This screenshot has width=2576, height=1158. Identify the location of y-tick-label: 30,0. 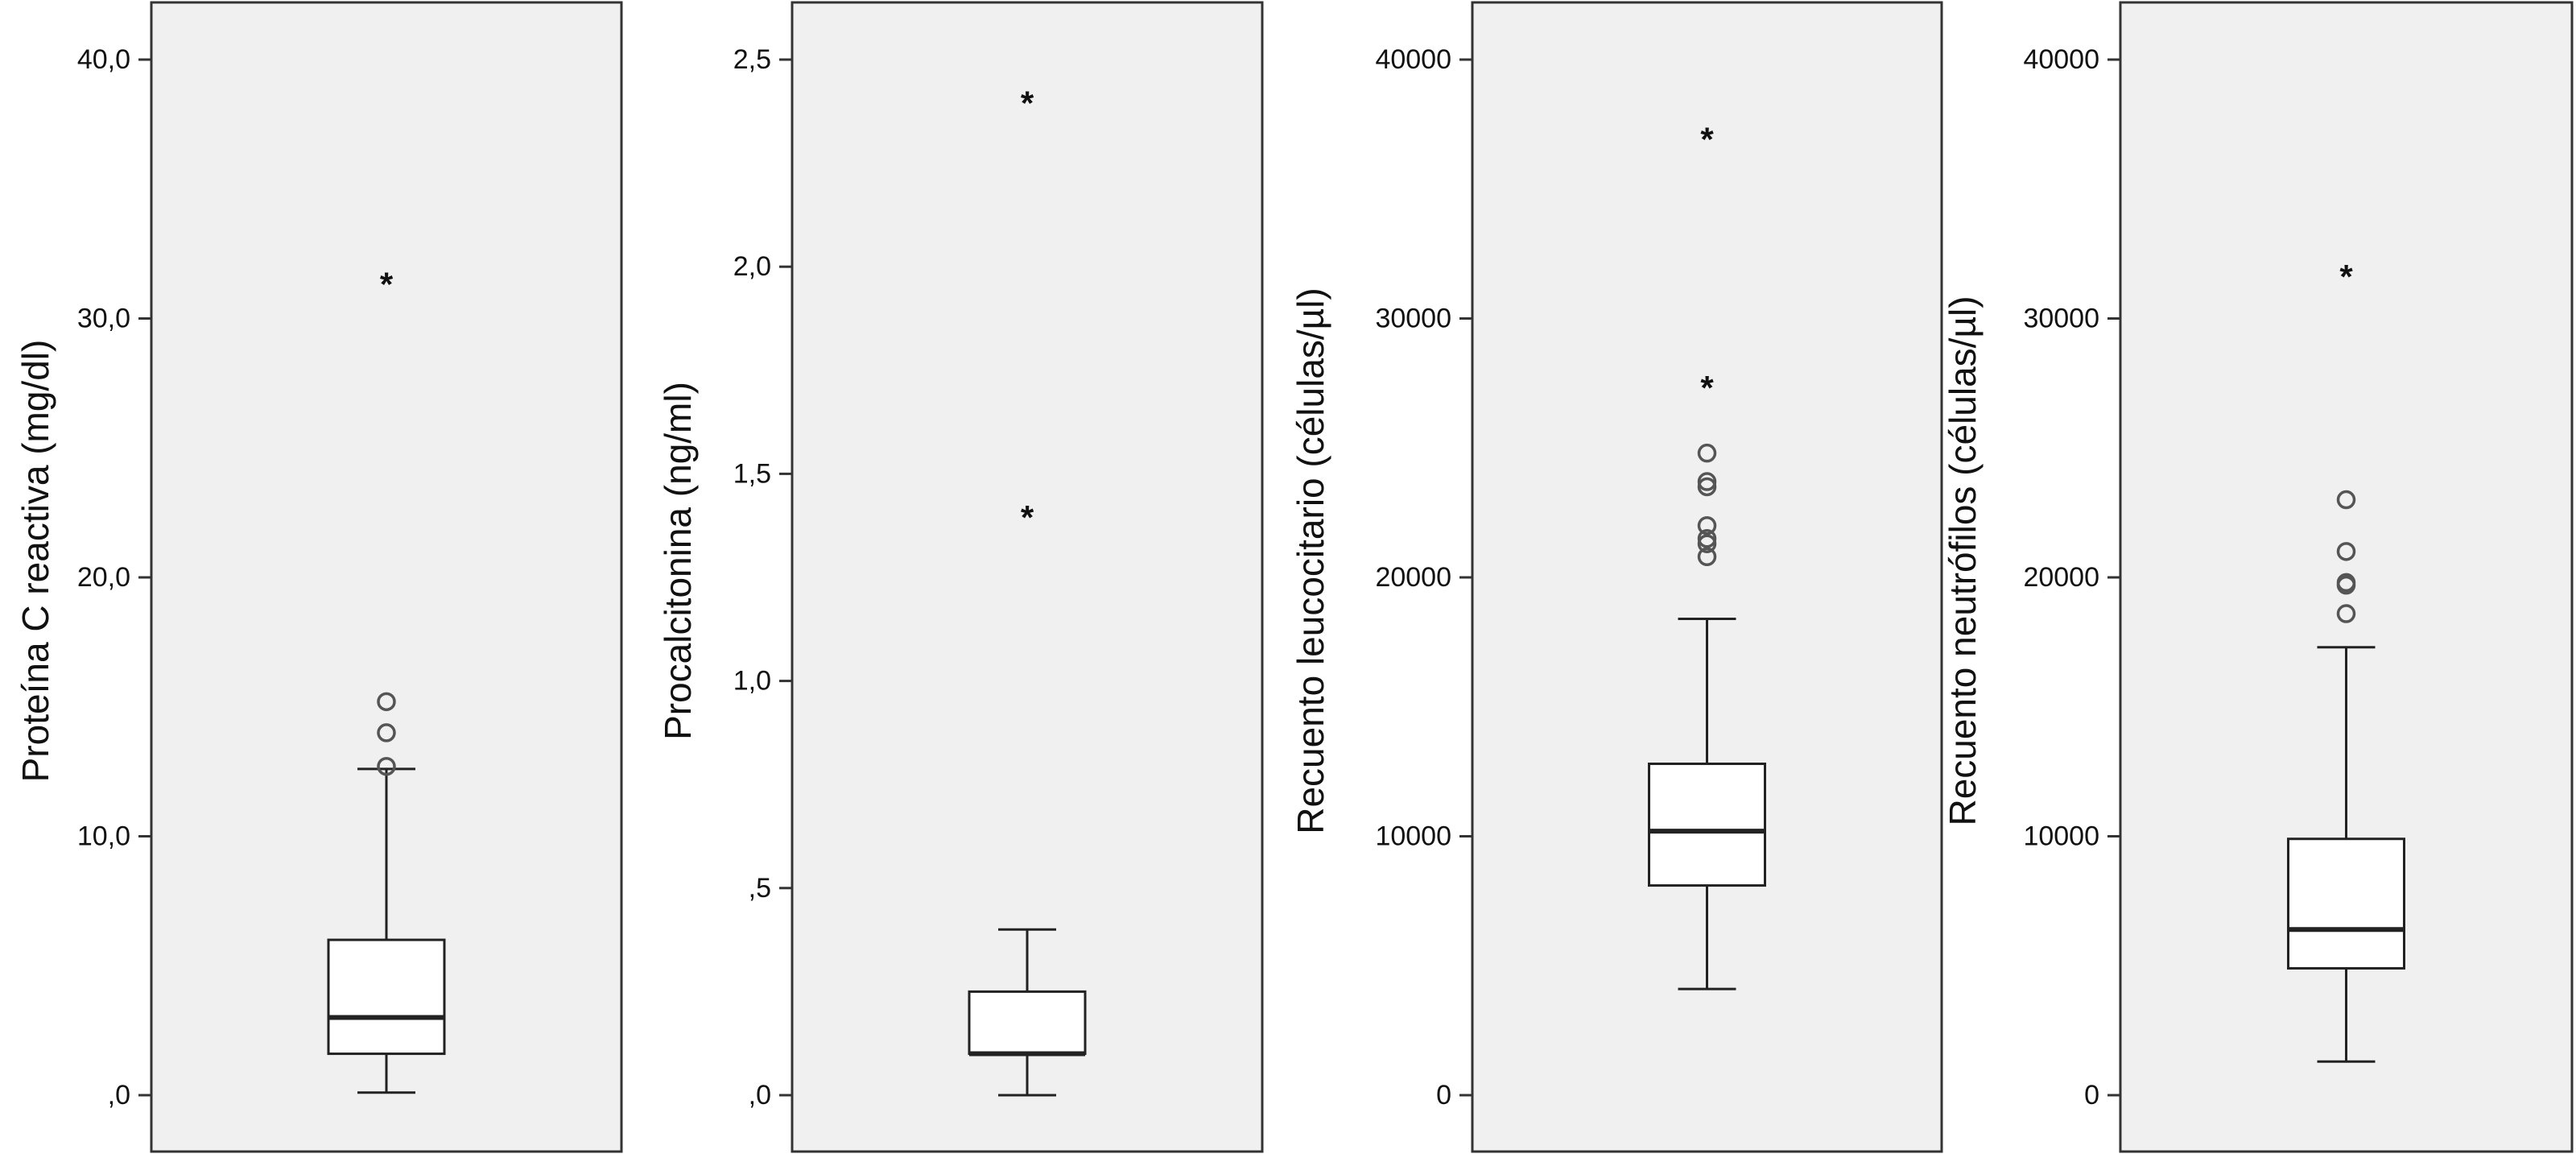
(103, 319).